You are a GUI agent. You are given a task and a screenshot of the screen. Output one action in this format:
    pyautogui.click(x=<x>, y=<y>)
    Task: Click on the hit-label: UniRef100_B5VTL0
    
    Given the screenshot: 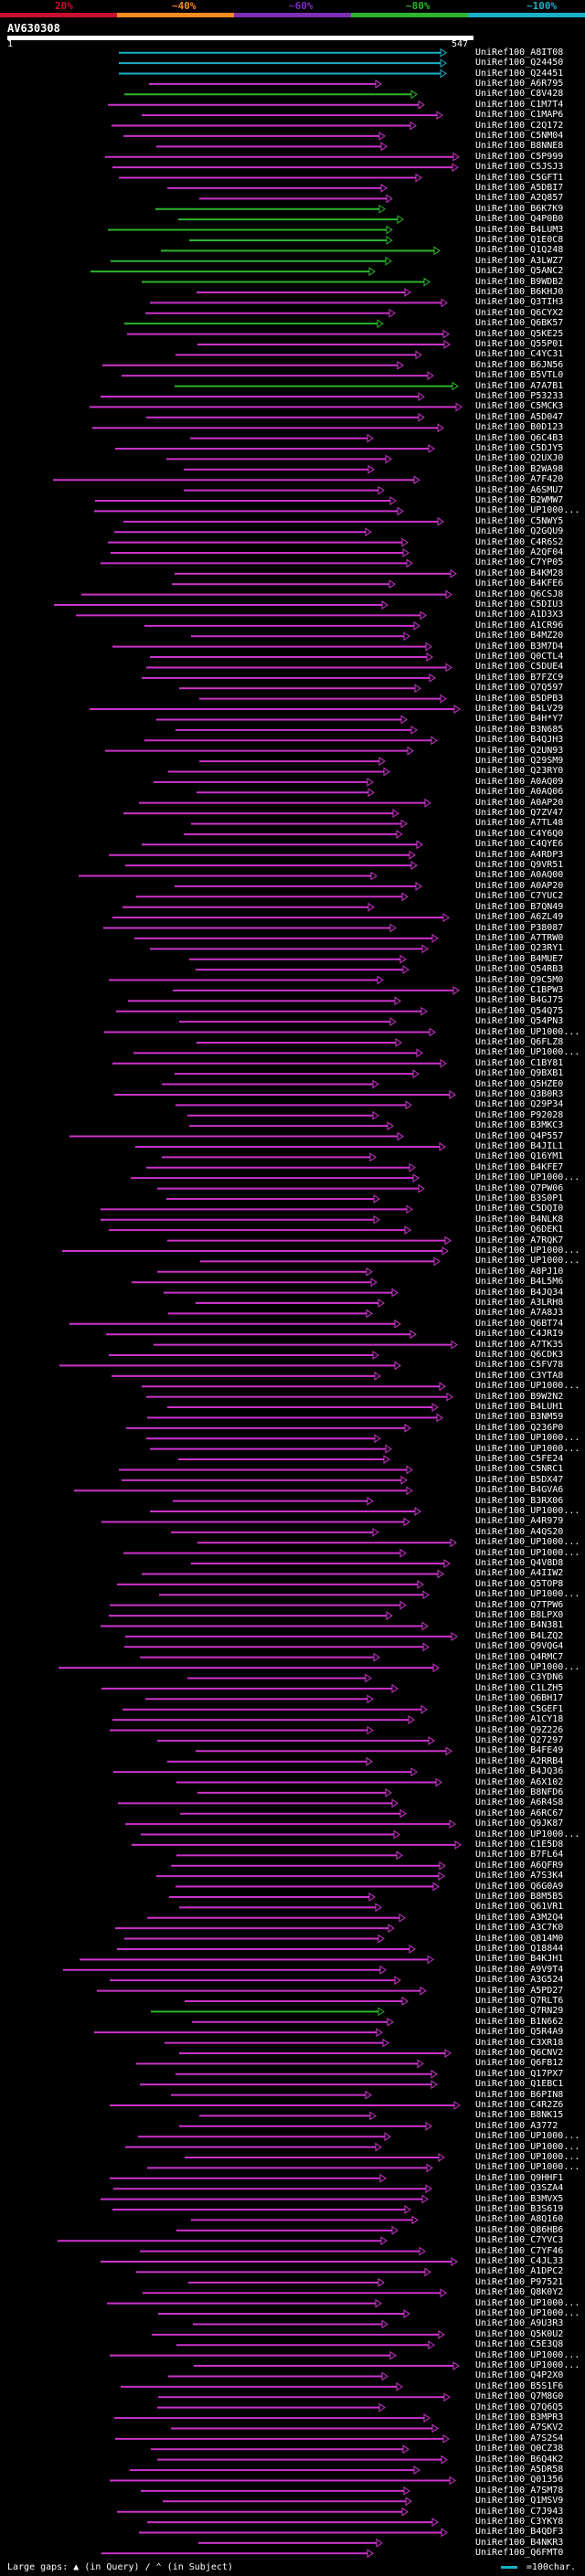 What is the action you would take?
    pyautogui.click(x=519, y=375)
    